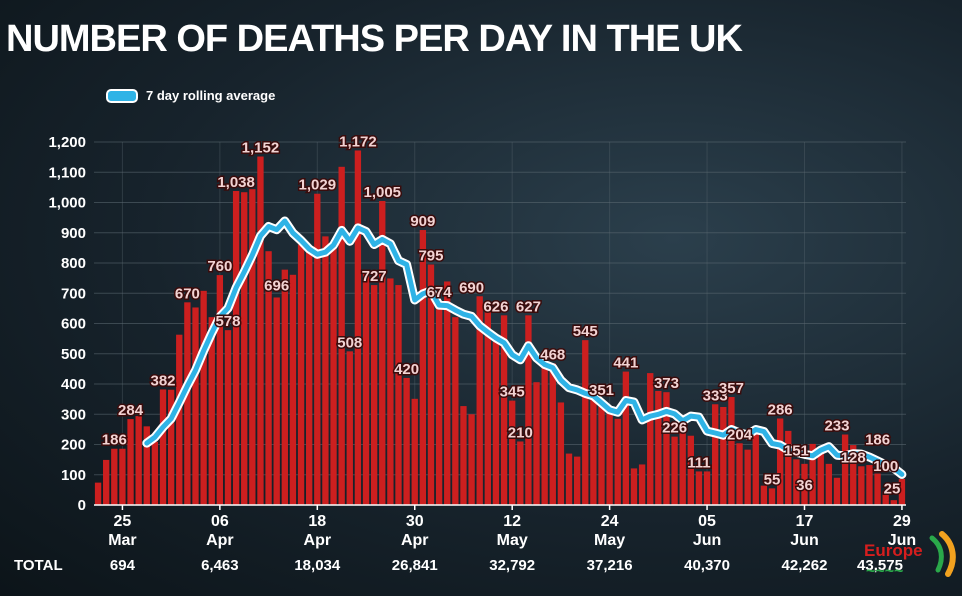 The width and height of the screenshot is (962, 596). I want to click on x-tick-day: 18, so click(317, 521).